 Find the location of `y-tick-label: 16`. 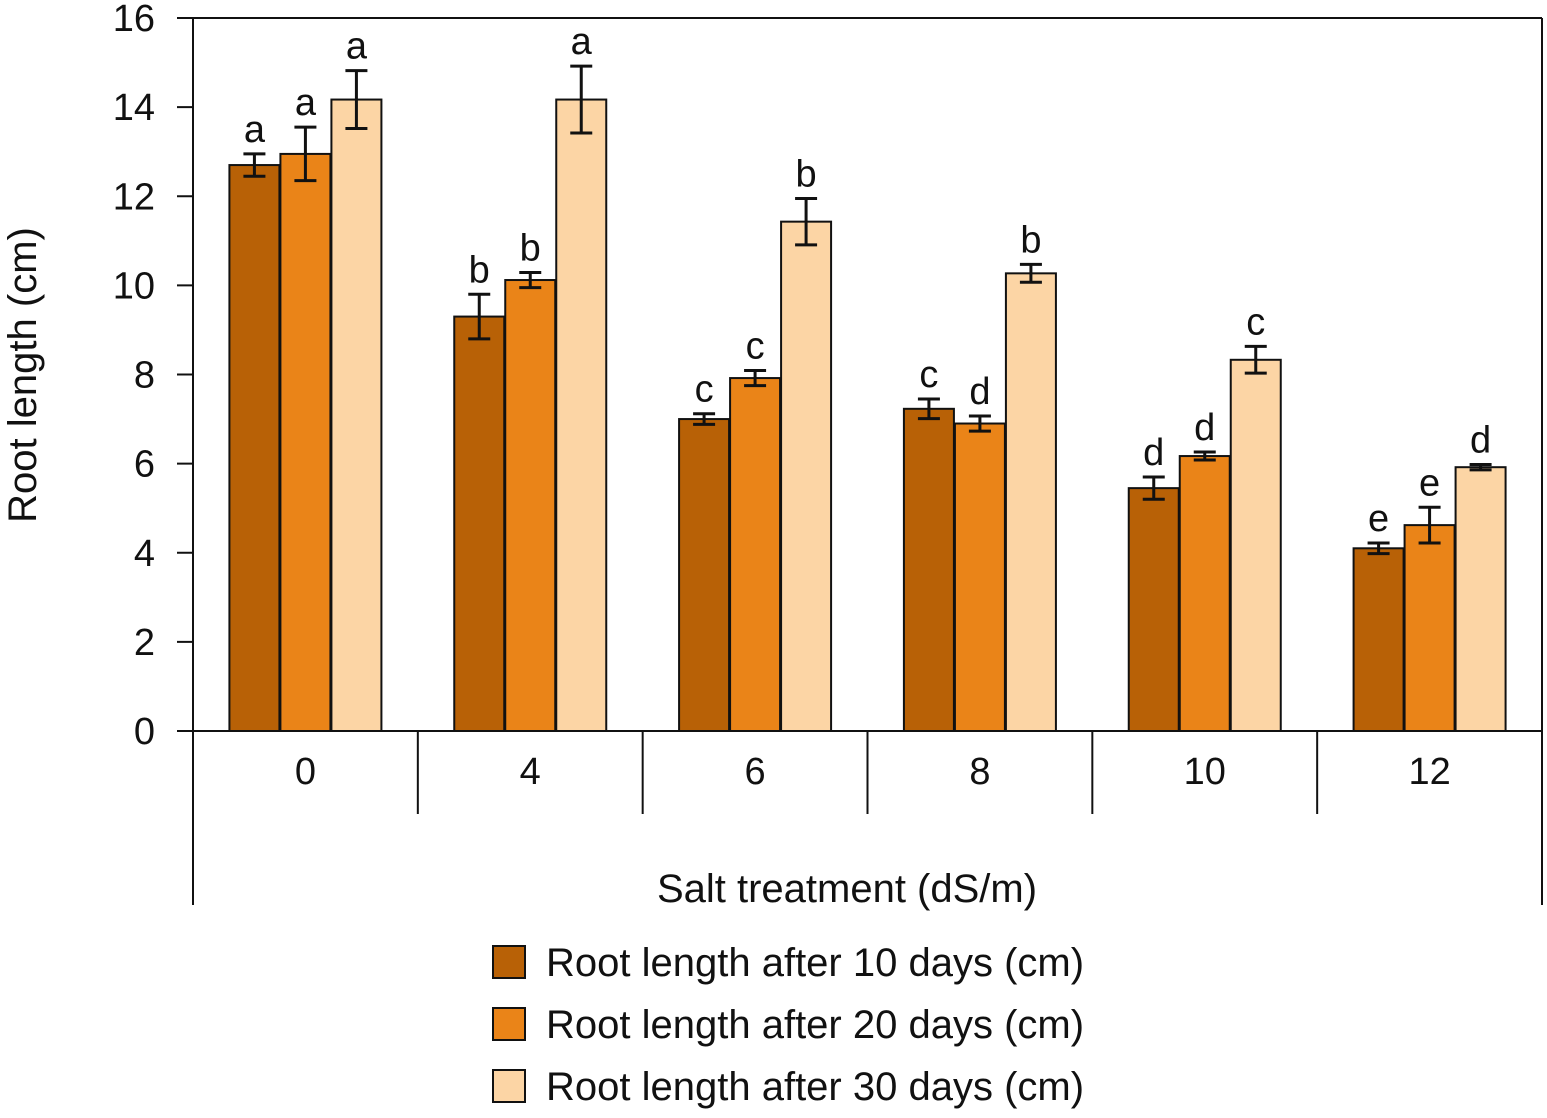

y-tick-label: 16 is located at coordinates (134, 20).